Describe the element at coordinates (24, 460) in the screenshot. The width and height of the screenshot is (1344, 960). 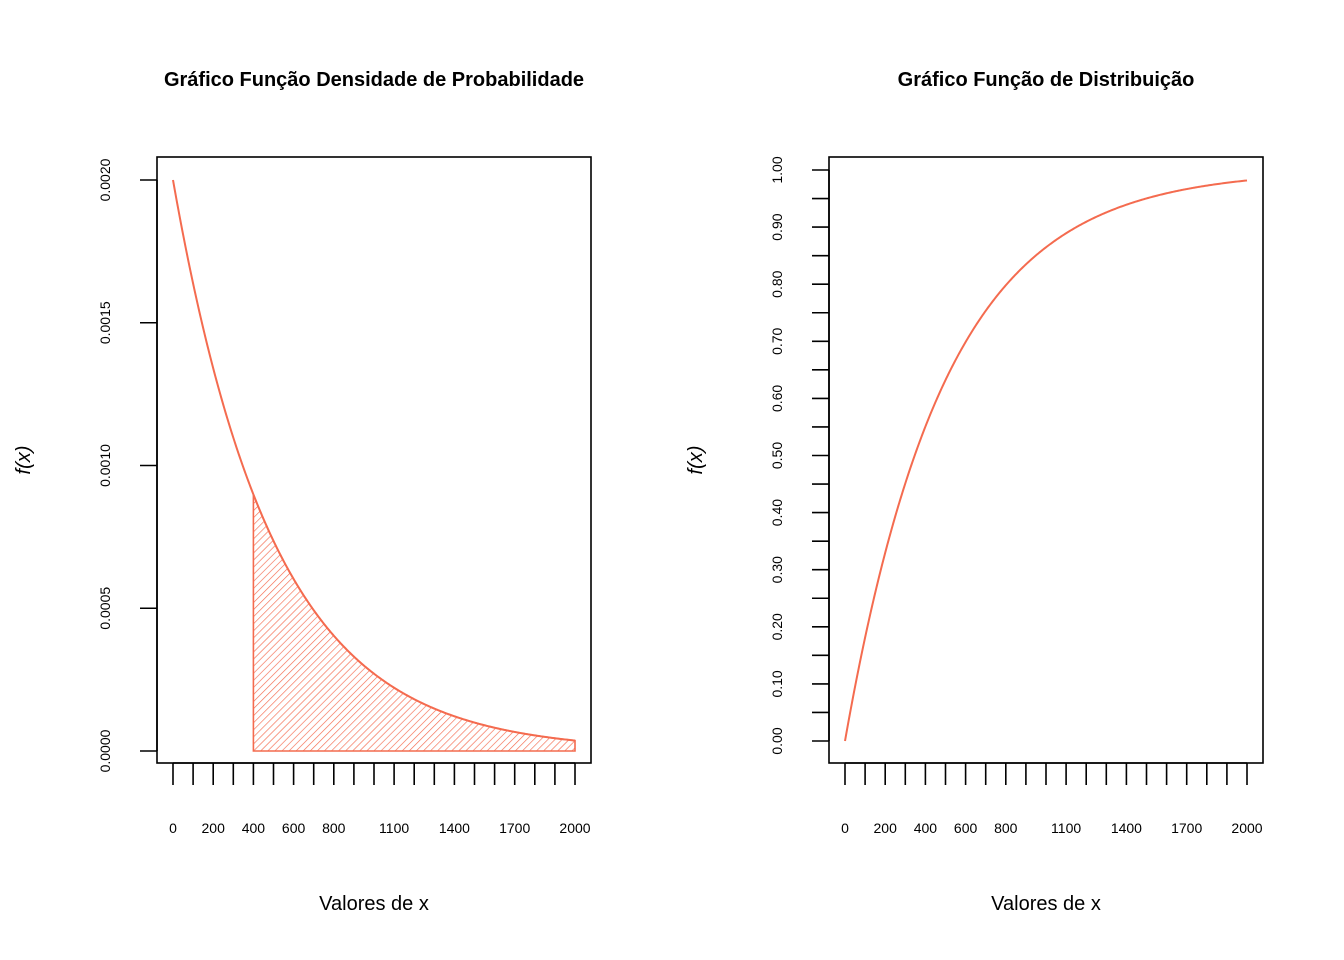
I see `pdf-y-axis-label: f(x)` at that location.